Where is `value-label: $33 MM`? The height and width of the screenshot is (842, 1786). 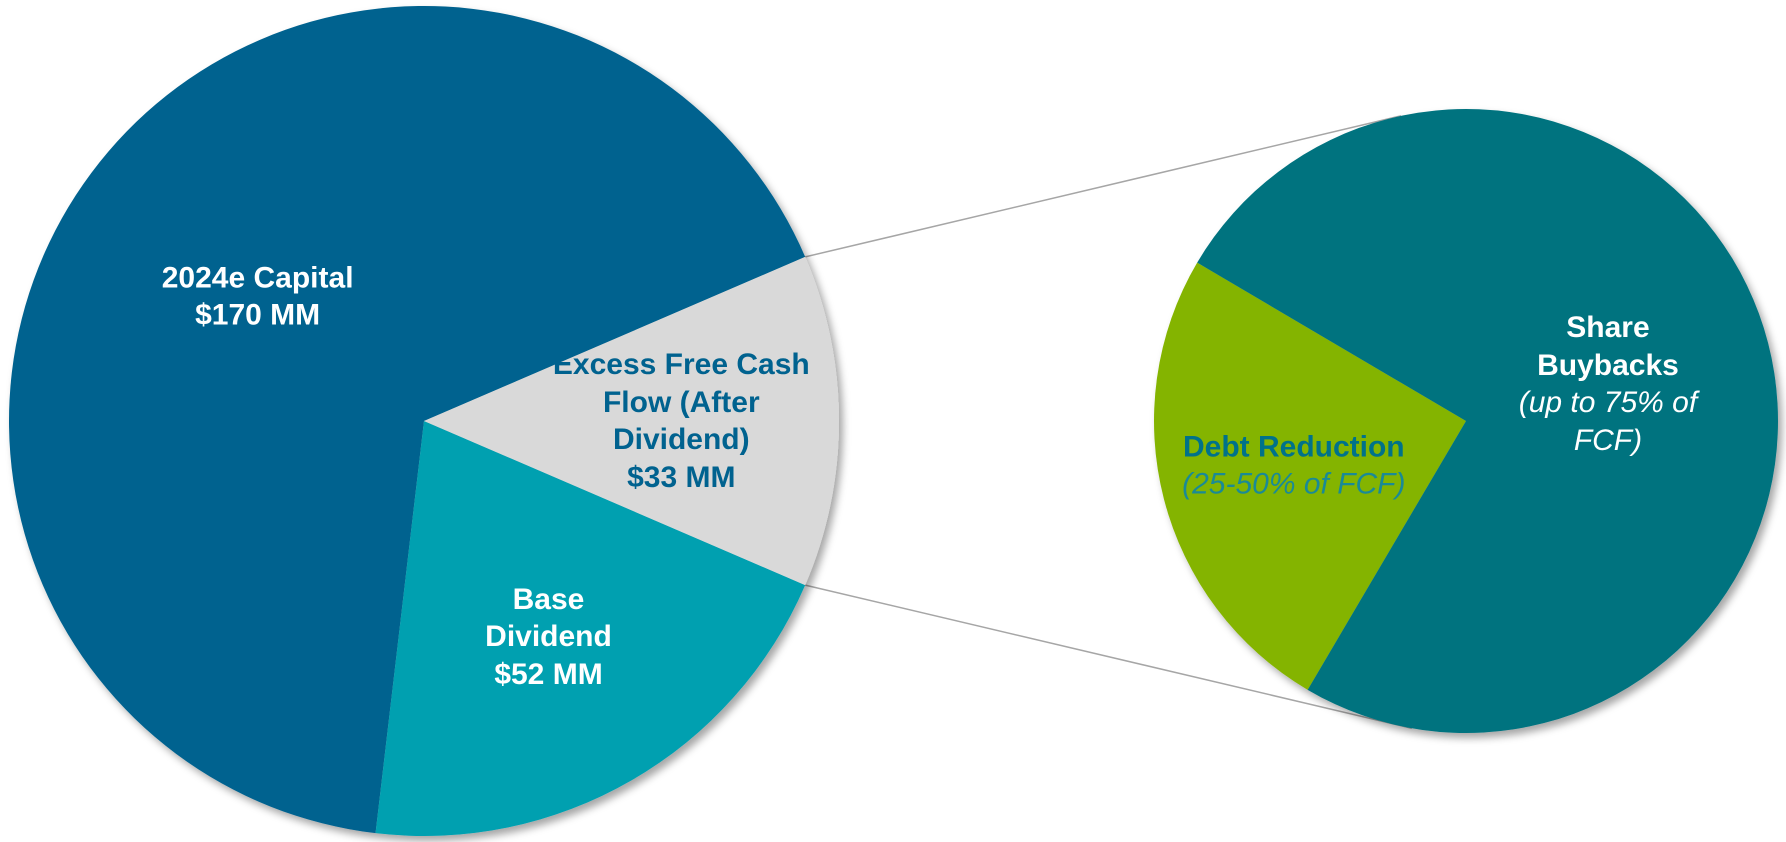
value-label: $33 MM is located at coordinates (681, 477).